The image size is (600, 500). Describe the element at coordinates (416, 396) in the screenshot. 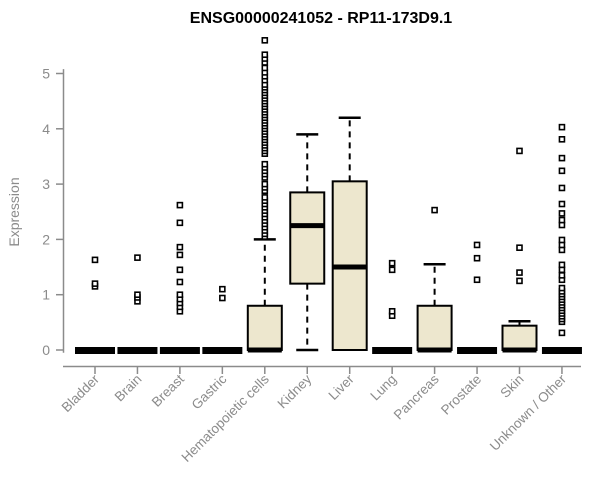

I see `x-tick-label: Pancreas` at that location.